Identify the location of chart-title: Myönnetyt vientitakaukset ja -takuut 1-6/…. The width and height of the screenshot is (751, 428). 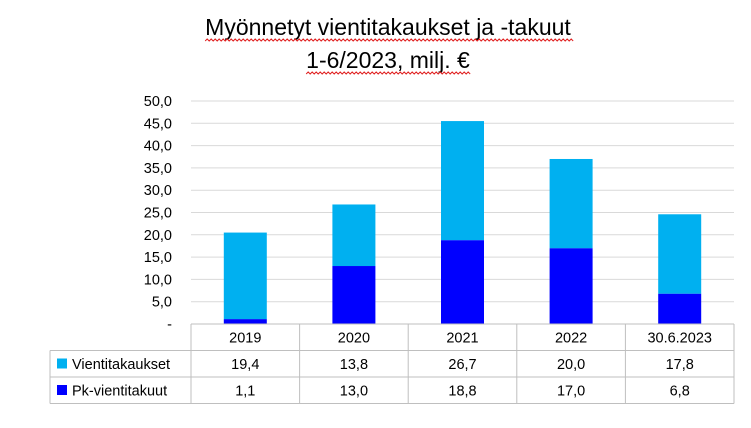
(389, 44).